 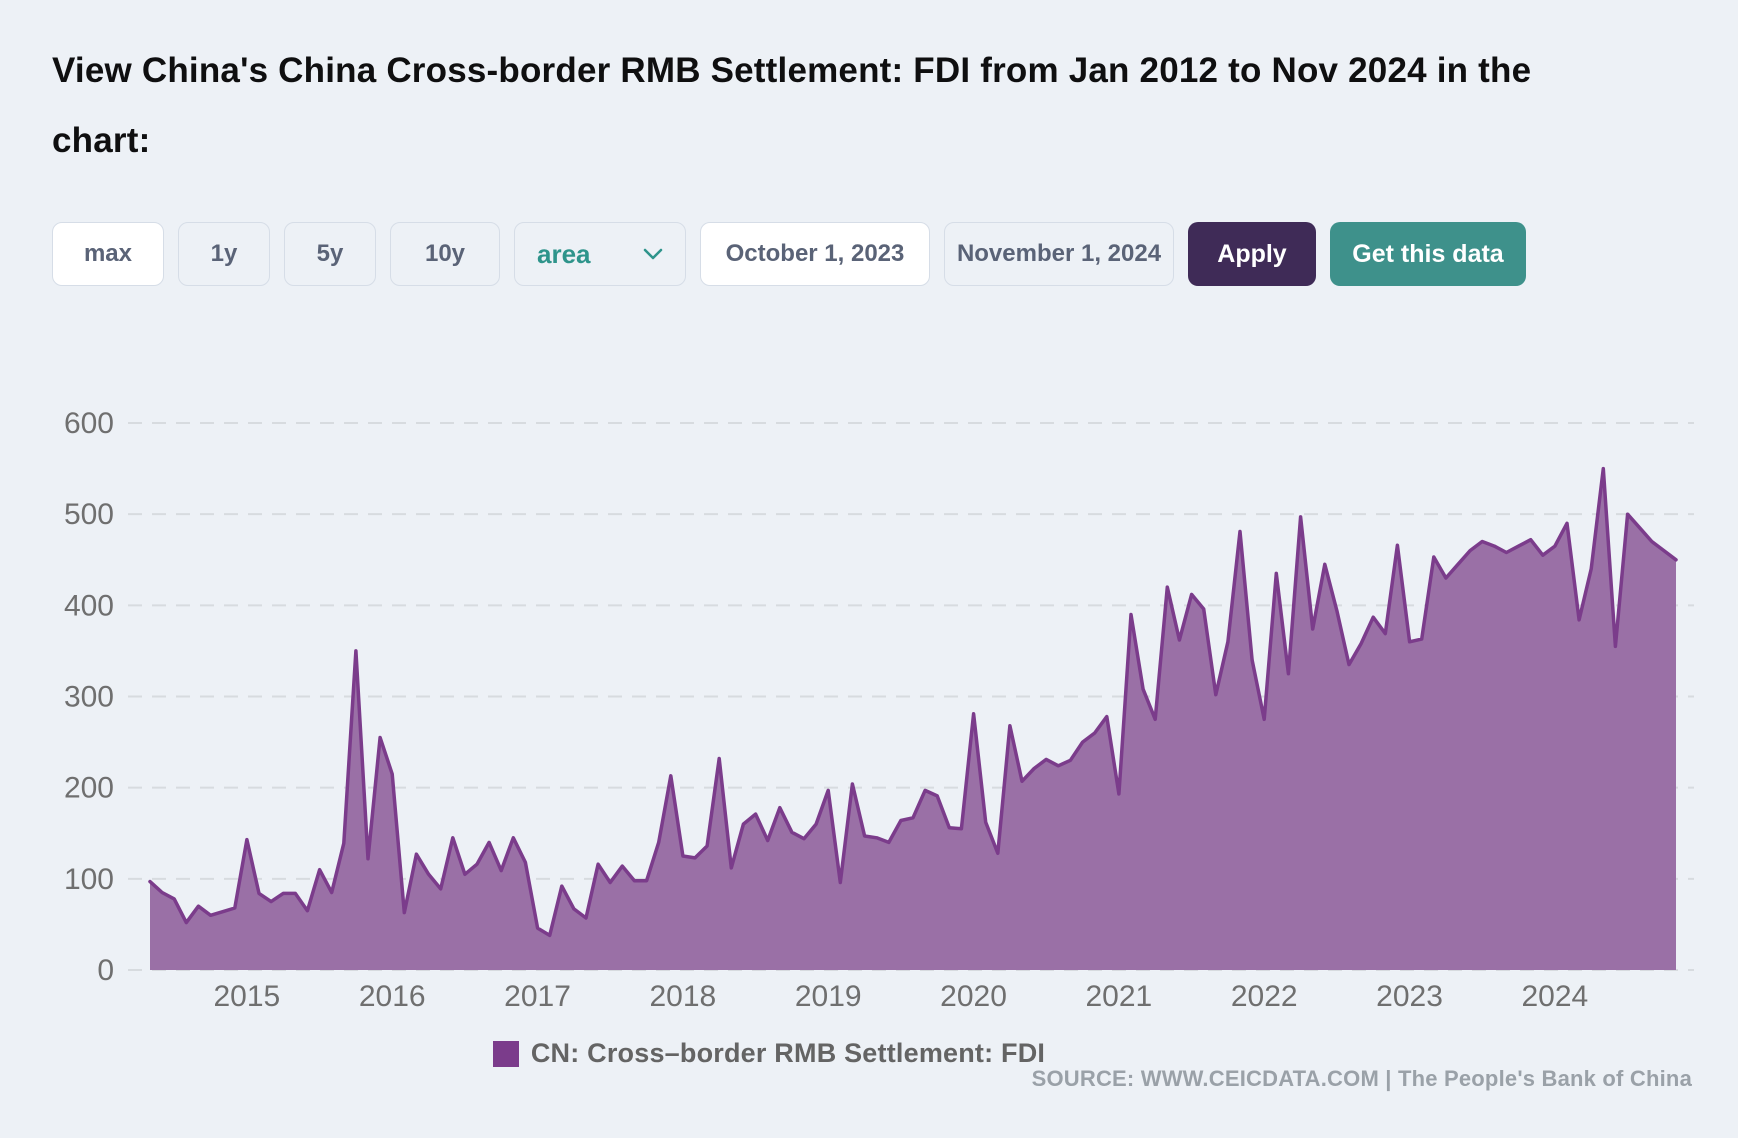 What do you see at coordinates (788, 1053) in the screenshot?
I see `legend-label: CN: Cross–border RMB Settlement: FDI` at bounding box center [788, 1053].